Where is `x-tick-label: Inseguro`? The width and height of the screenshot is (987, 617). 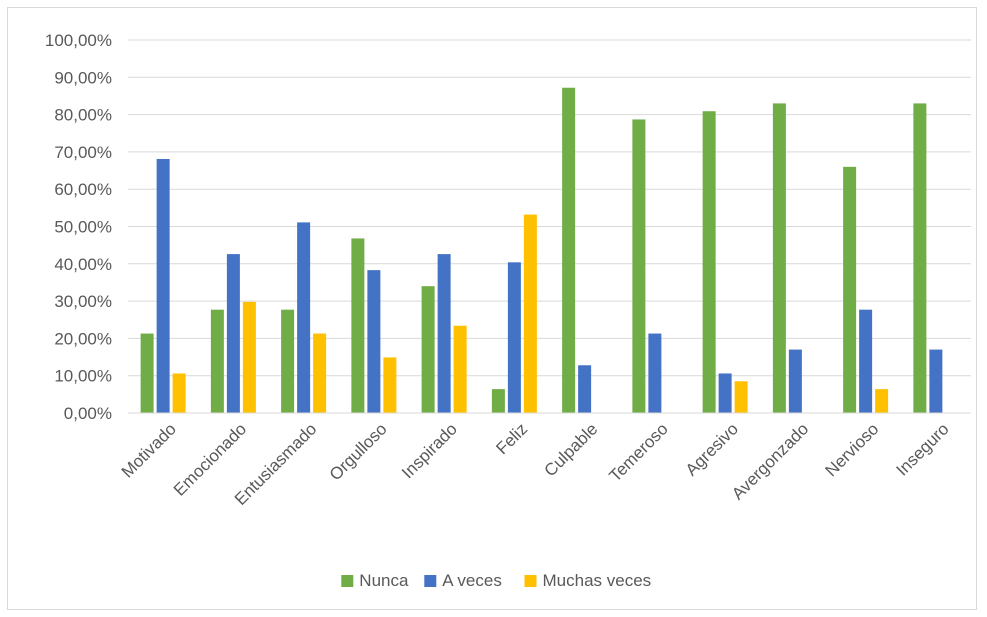
x-tick-label: Inseguro is located at coordinates (922, 449).